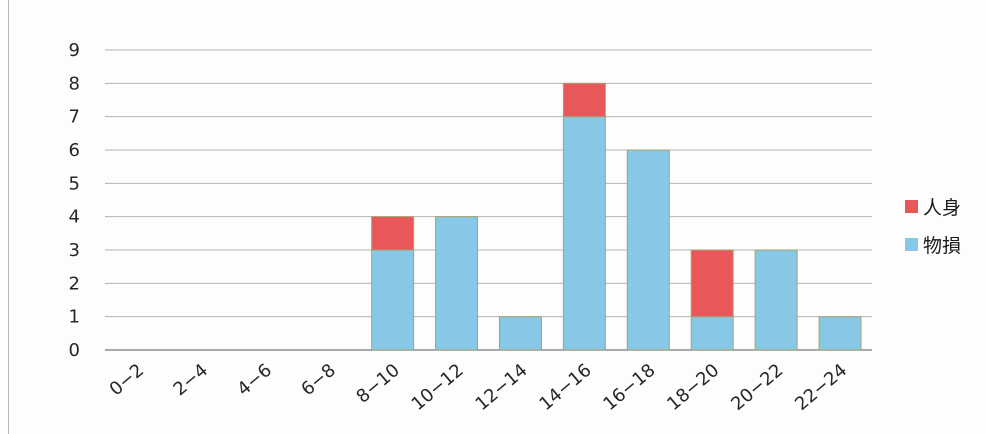  What do you see at coordinates (502, 387) in the screenshot?
I see `x-tick-label: 12−14` at bounding box center [502, 387].